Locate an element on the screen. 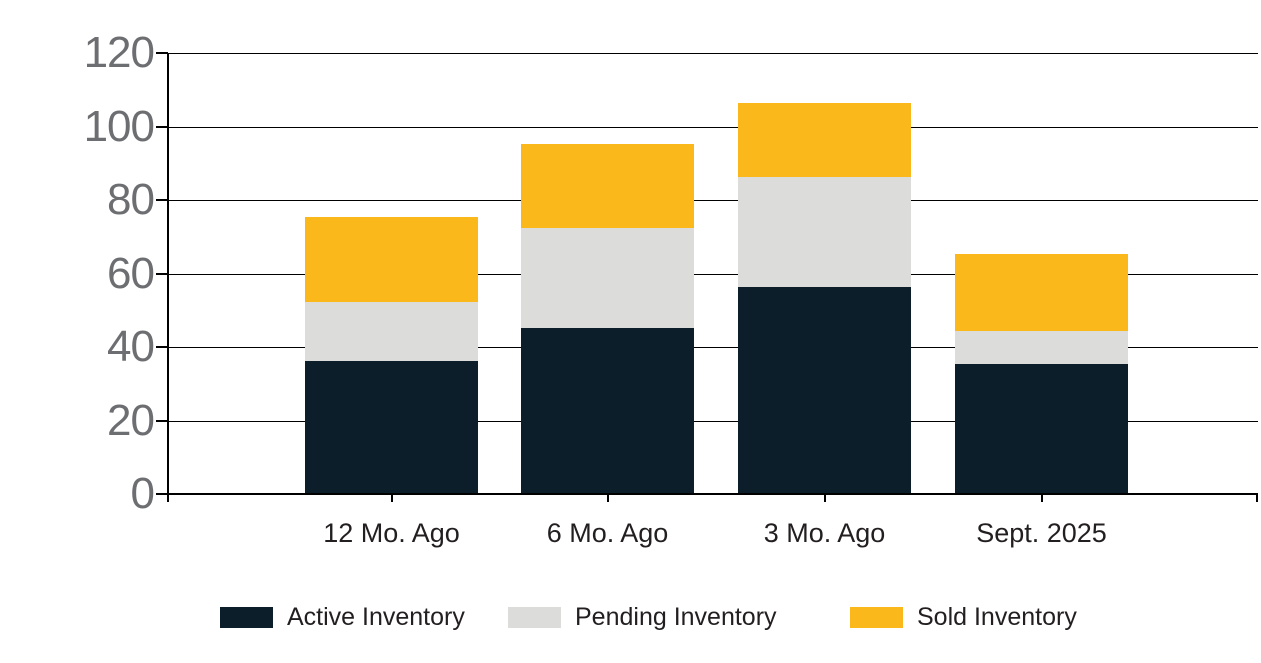 The width and height of the screenshot is (1261, 663). y-axis-line is located at coordinates (168, 277).